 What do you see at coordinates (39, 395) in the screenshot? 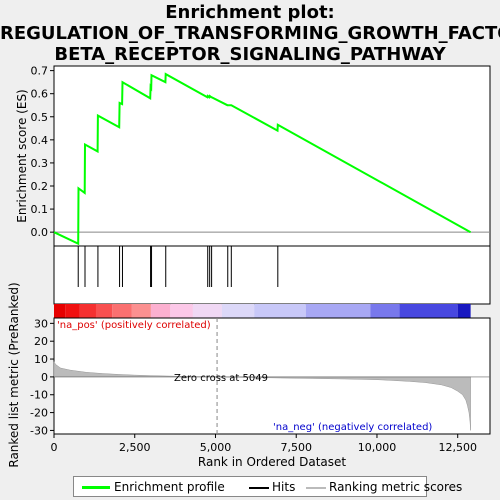
I see `rank-y-tick-label: -10` at bounding box center [39, 395].